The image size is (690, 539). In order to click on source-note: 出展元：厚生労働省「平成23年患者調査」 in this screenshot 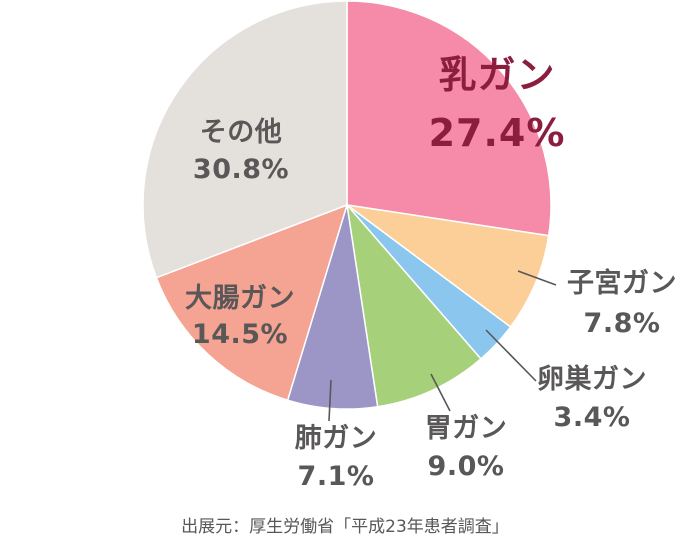, I will do `click(345, 527)`.